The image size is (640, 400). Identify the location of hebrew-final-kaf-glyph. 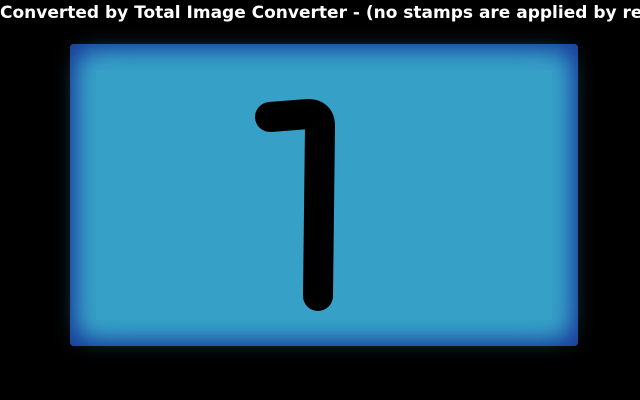
(295, 205).